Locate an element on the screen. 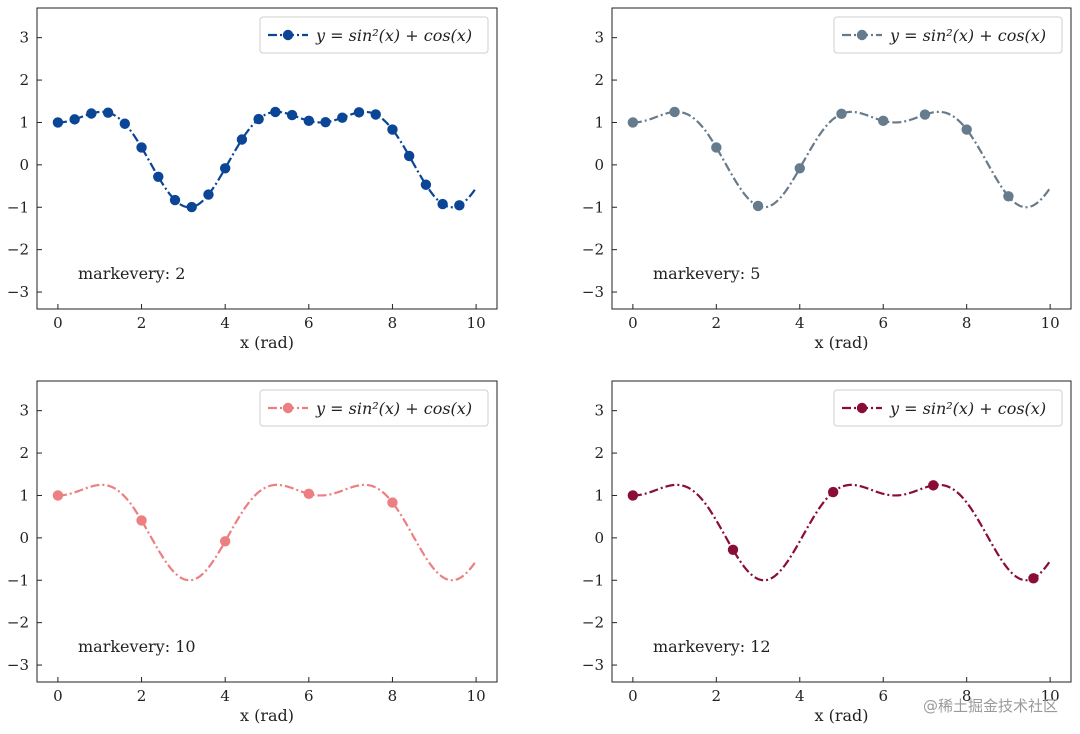 The width and height of the screenshot is (1080, 734). markevery-annotation: markevery: 2 is located at coordinates (131, 273).